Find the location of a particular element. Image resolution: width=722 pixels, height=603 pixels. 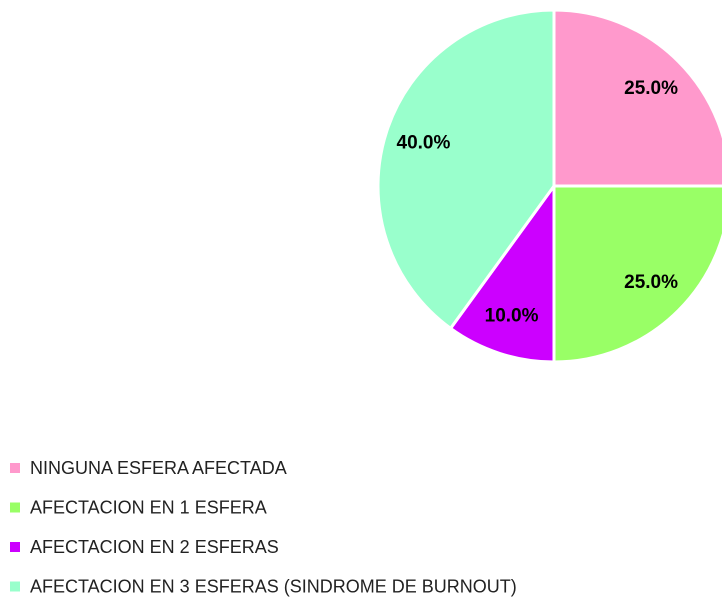

legend-label: AFECTACION EN 2 ESFERAS is located at coordinates (154, 547).